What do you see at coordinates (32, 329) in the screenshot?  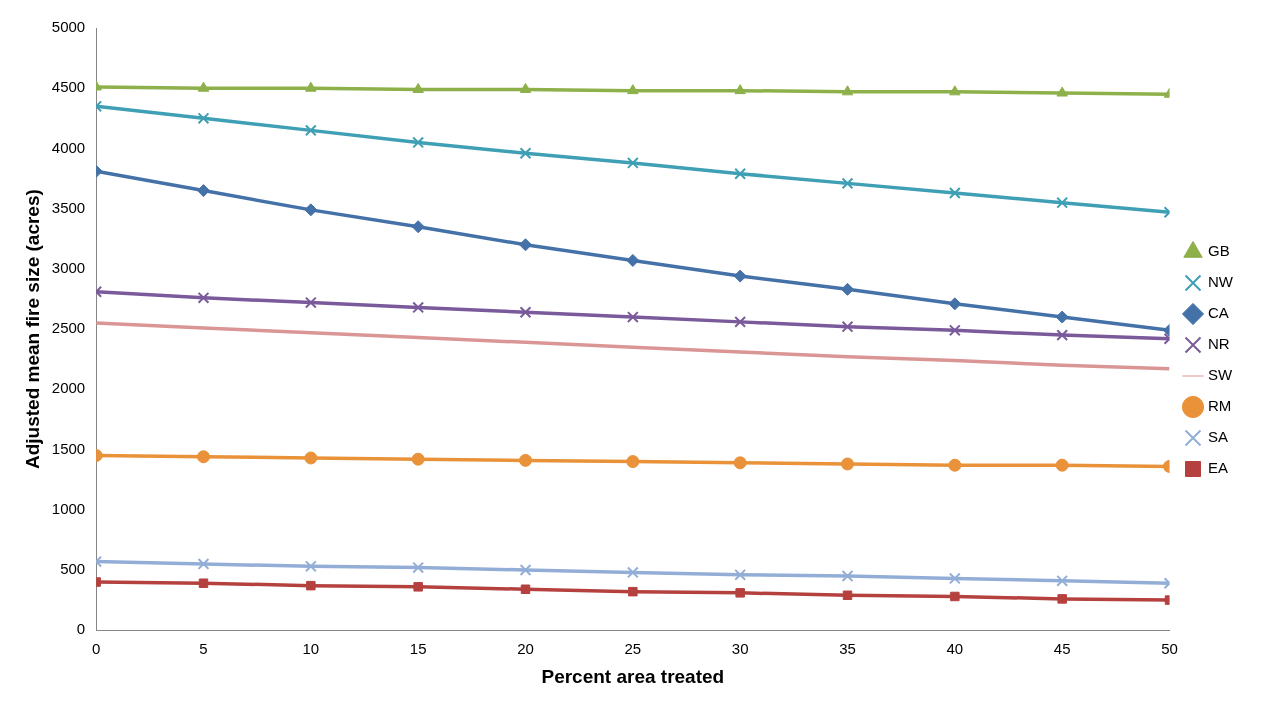 I see `y-axis-title: Adjusted mean fire size (acres)` at bounding box center [32, 329].